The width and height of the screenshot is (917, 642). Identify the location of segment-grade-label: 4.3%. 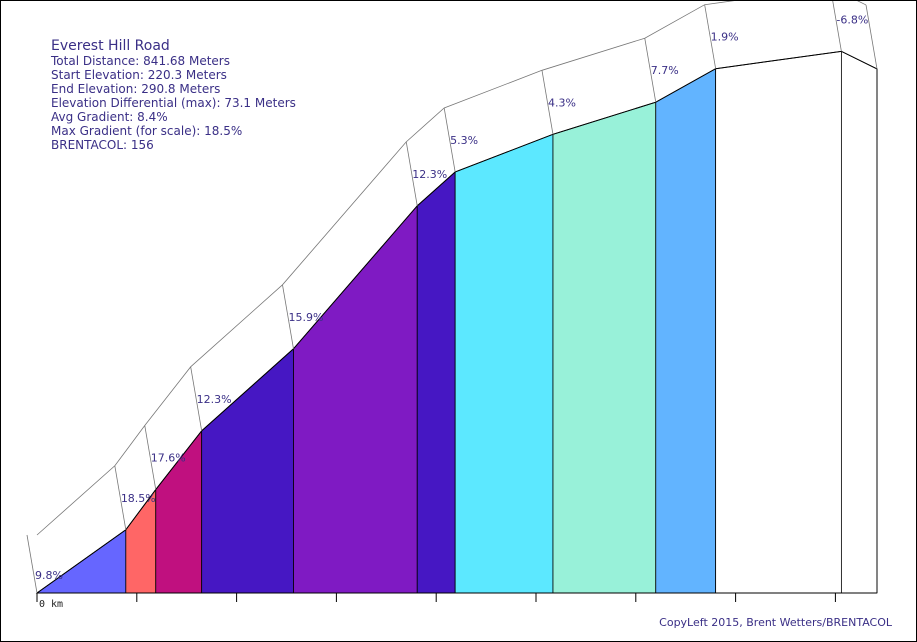
(562, 102).